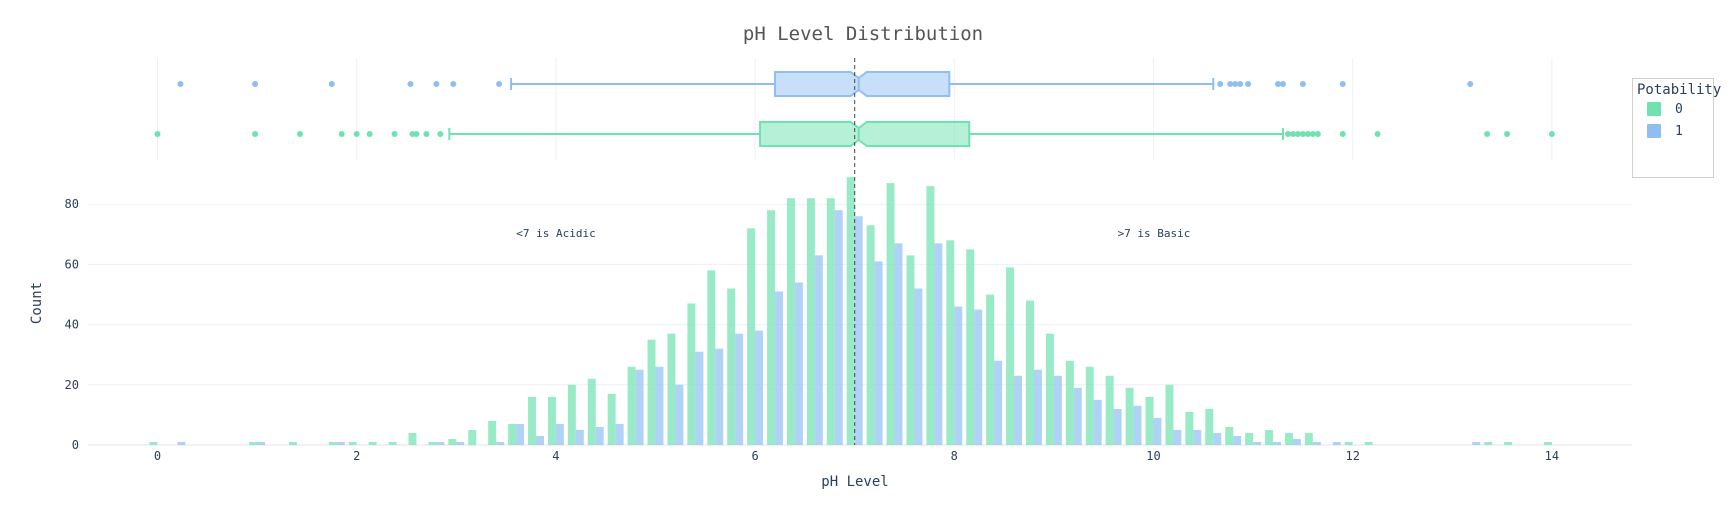 This screenshot has height=525, width=1727. I want to click on x-tick-label: 4, so click(555, 456).